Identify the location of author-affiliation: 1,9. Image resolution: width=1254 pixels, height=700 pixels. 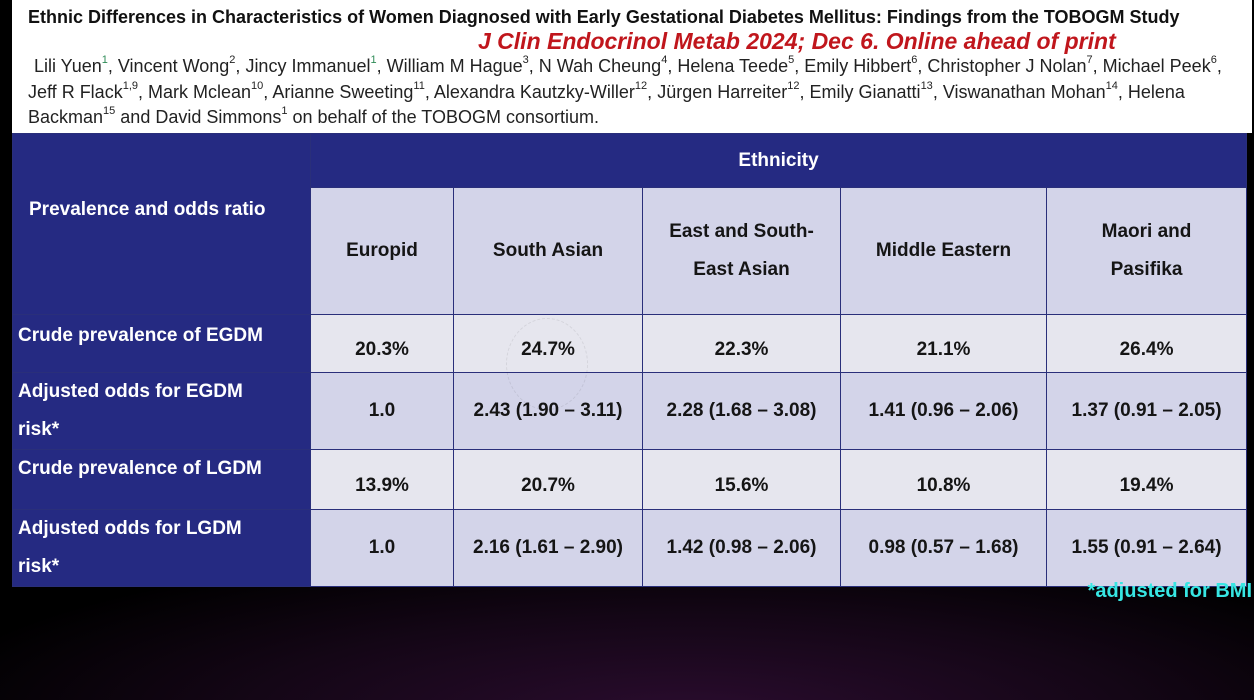
(130, 85).